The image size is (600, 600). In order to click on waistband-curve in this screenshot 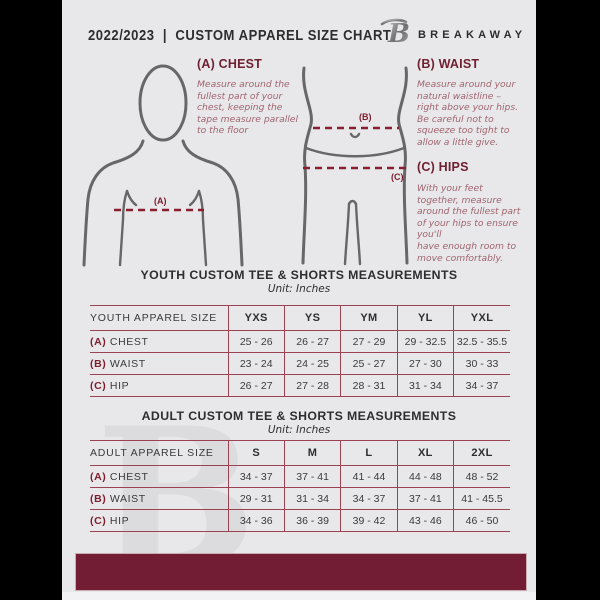, I will do `click(355, 152)`.